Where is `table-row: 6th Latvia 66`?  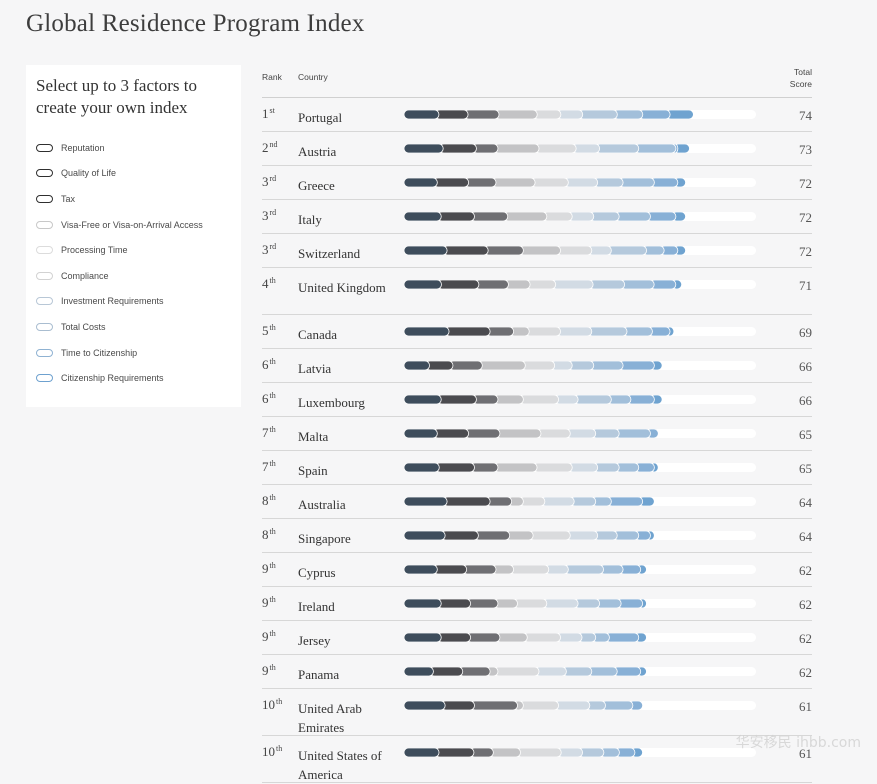
table-row: 6th Latvia 66 is located at coordinates (537, 366).